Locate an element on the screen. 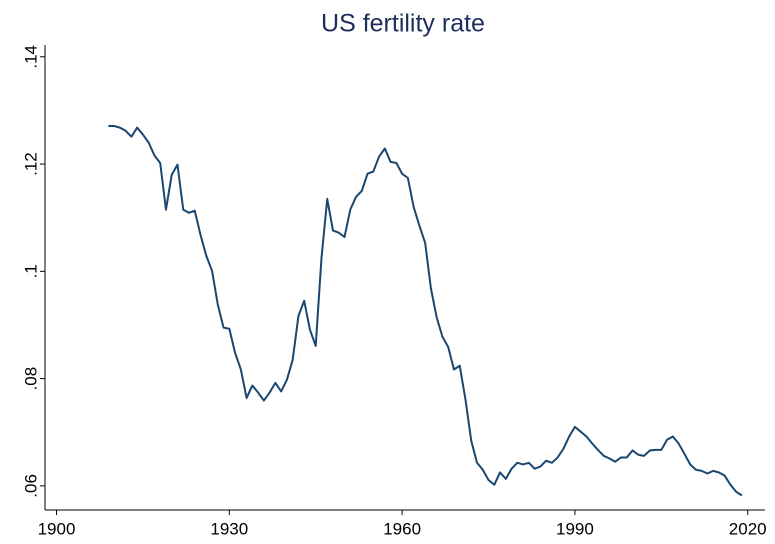 The image size is (775, 544). y-tick-label: .06 is located at coordinates (30, 486).